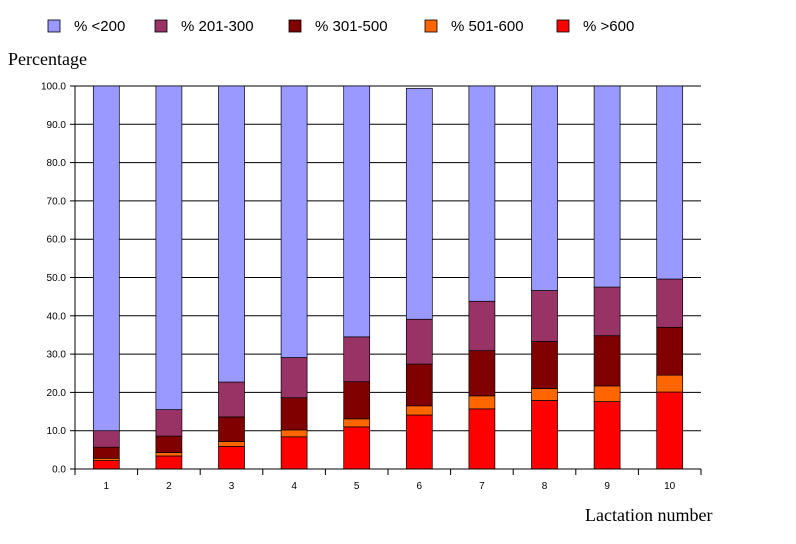 The image size is (796, 544). What do you see at coordinates (99, 26) in the screenshot?
I see `legend-label: % <200` at bounding box center [99, 26].